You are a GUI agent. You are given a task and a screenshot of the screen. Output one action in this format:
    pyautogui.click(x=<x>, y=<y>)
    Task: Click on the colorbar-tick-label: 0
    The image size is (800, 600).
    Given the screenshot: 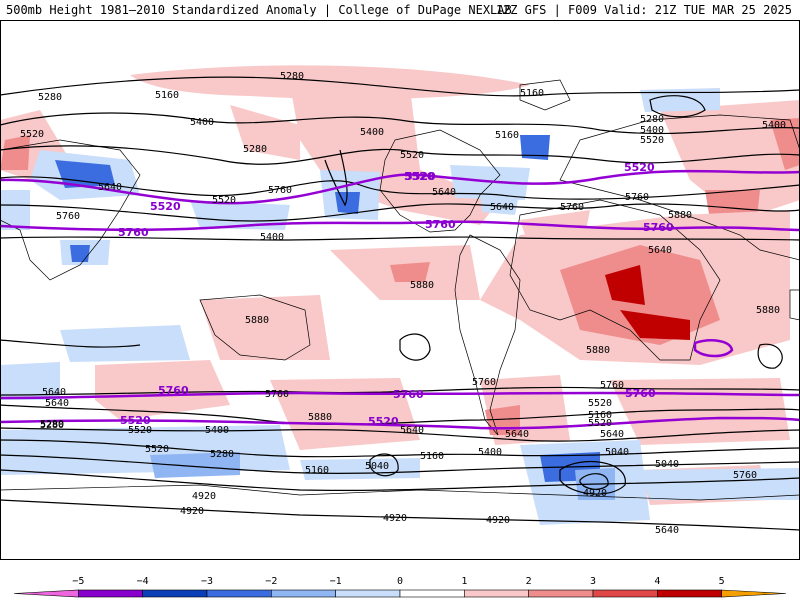 What is the action you would take?
    pyautogui.click(x=400, y=581)
    